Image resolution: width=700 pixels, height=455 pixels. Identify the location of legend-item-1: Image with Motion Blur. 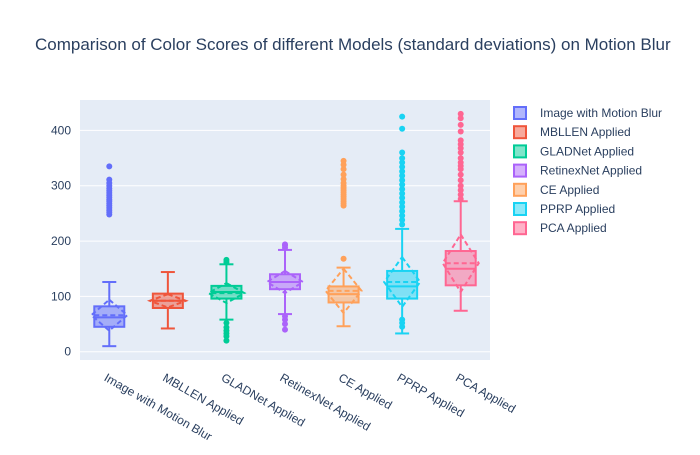
(587, 113).